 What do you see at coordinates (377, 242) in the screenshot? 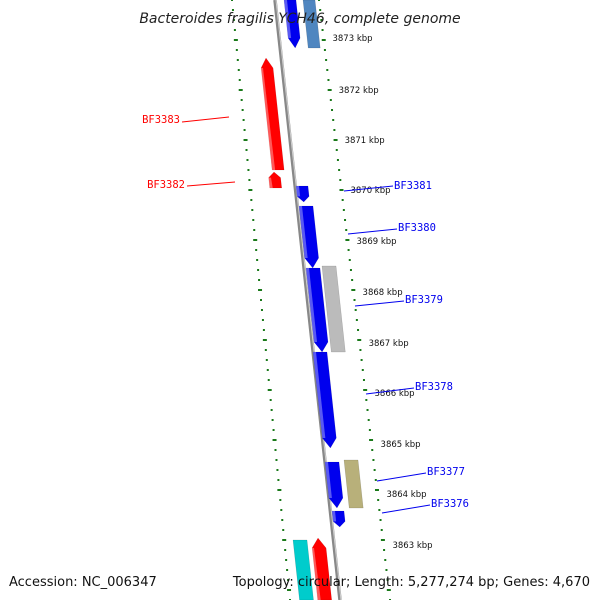
I see `kbp-tick-label: 3869 kbp` at bounding box center [377, 242].